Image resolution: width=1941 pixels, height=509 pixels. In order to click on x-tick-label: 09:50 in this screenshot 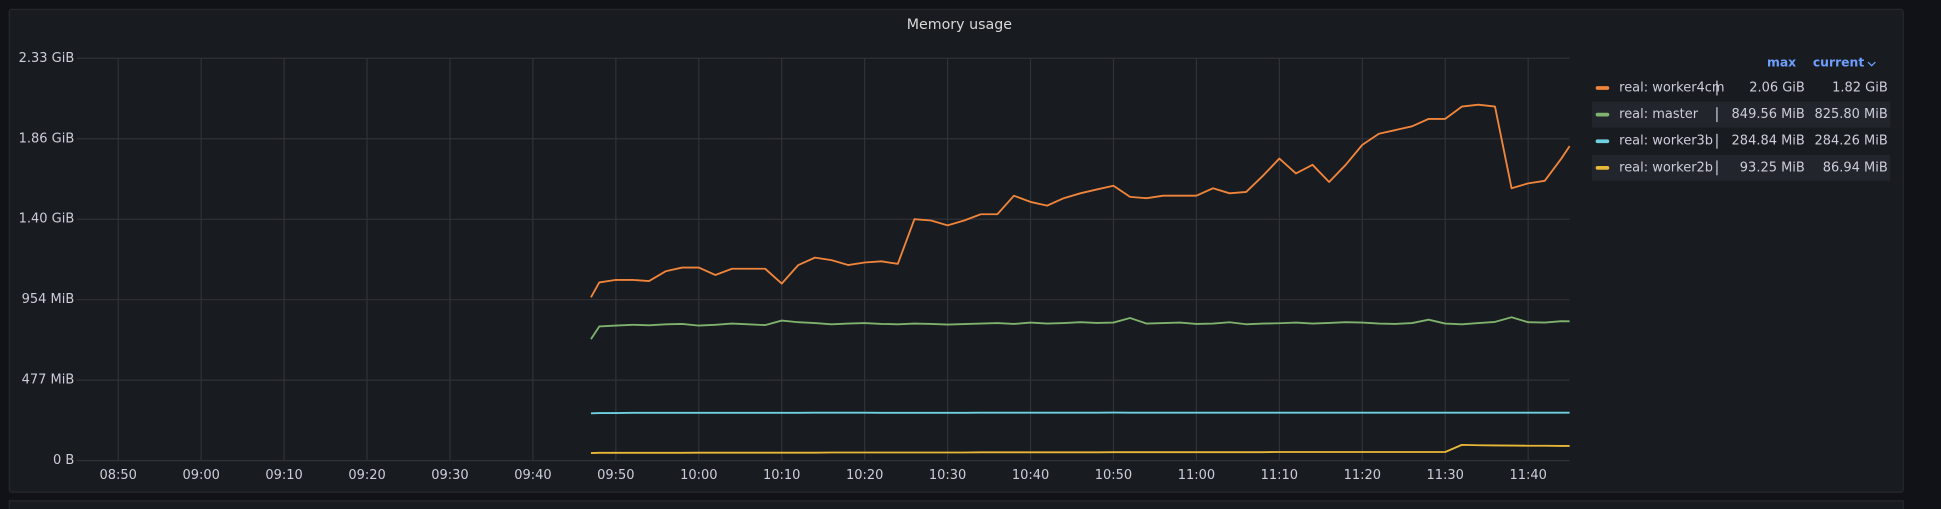, I will do `click(615, 475)`.